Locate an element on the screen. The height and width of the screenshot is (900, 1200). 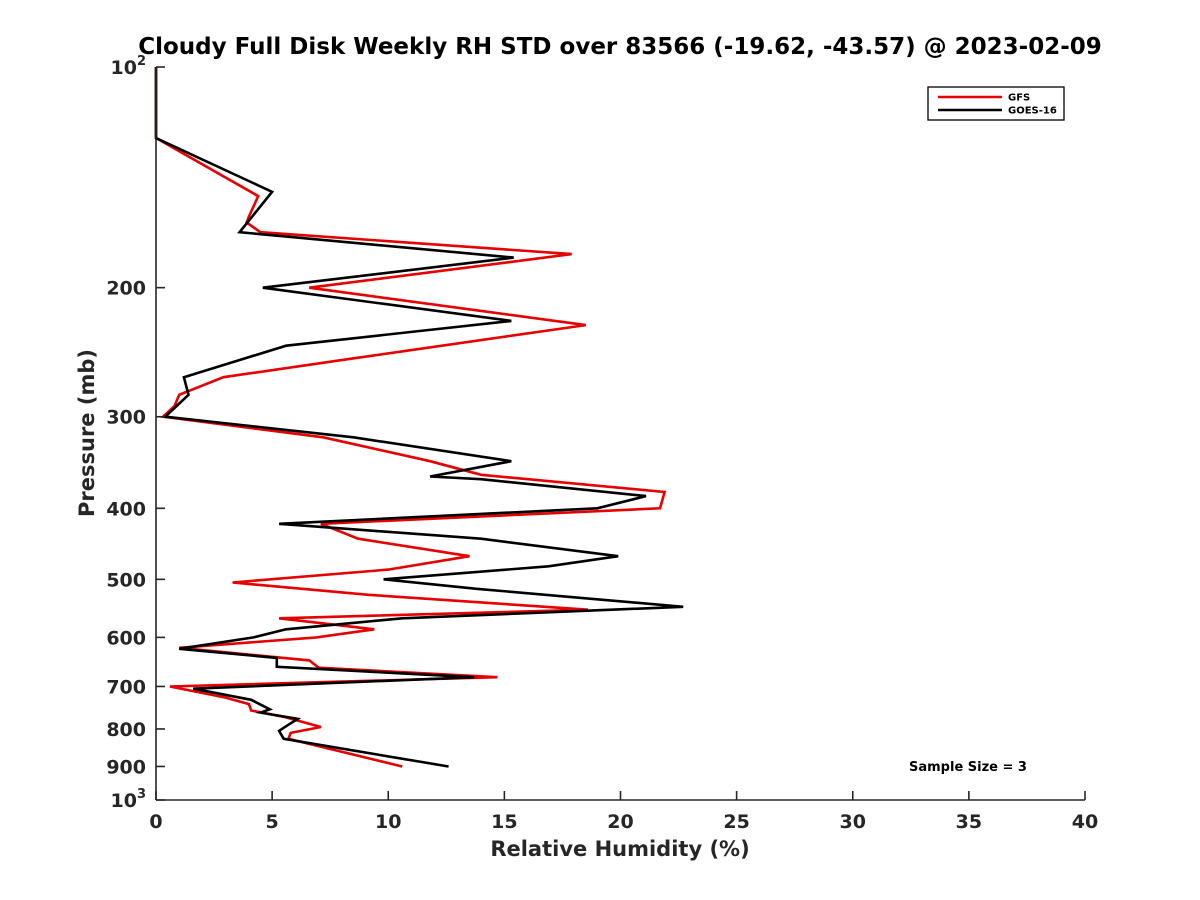
legend-box is located at coordinates (996, 103).